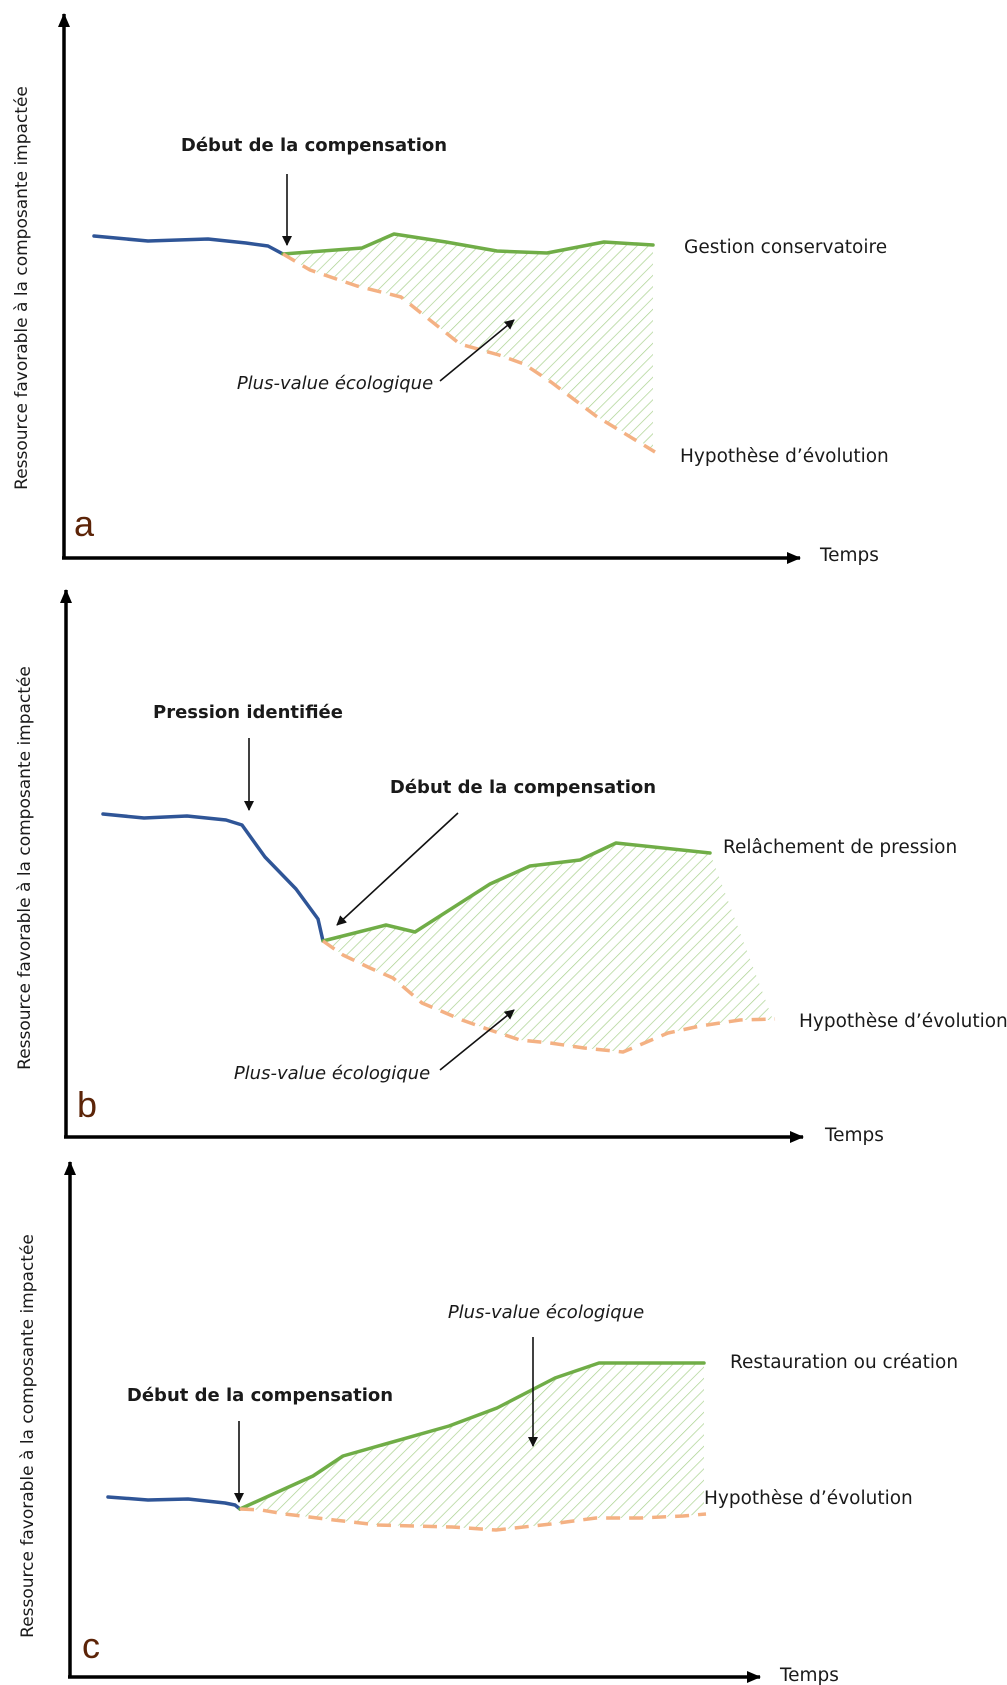 The height and width of the screenshot is (1685, 1007). What do you see at coordinates (248, 712) in the screenshot?
I see `pressure-label: Pression identifiée` at bounding box center [248, 712].